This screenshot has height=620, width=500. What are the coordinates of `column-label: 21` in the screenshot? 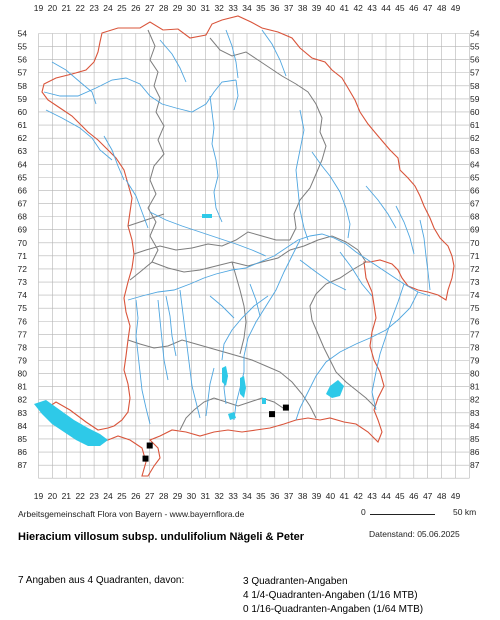 It's located at (67, 8).